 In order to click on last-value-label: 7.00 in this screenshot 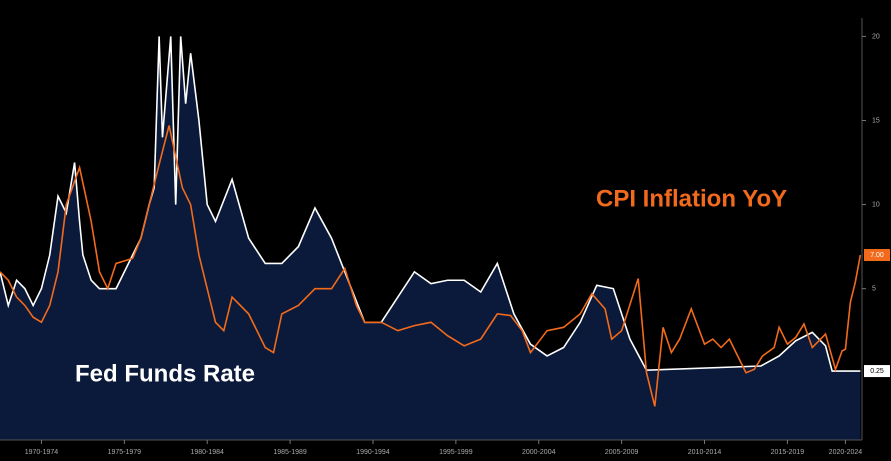, I will do `click(877, 255)`.